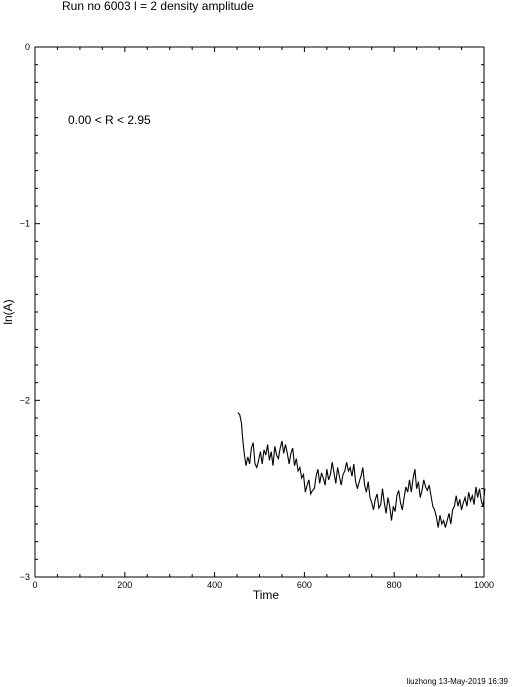 The height and width of the screenshot is (687, 512). Describe the element at coordinates (214, 585) in the screenshot. I see `x-tick-label: 400` at that location.